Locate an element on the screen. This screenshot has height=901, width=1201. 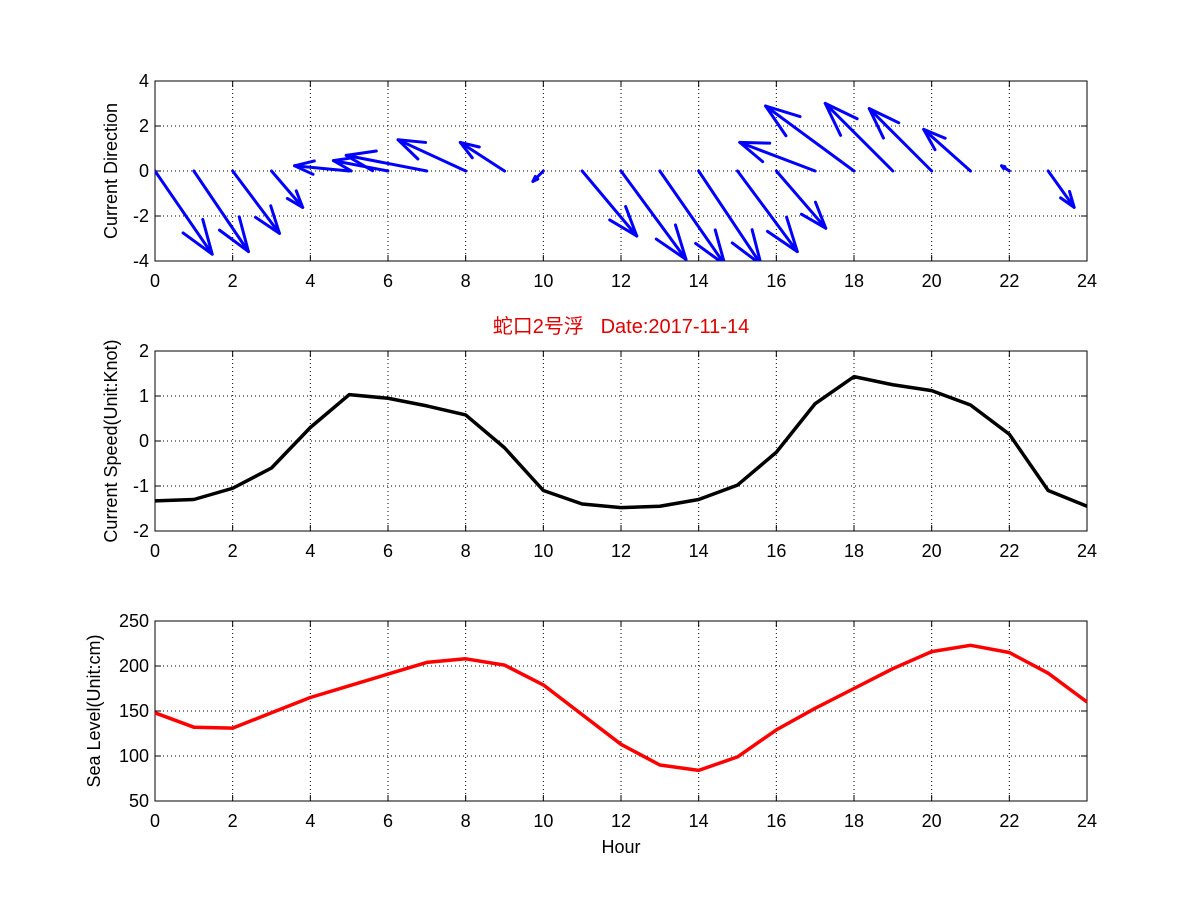
y-tick-label: 200 is located at coordinates (134, 666).